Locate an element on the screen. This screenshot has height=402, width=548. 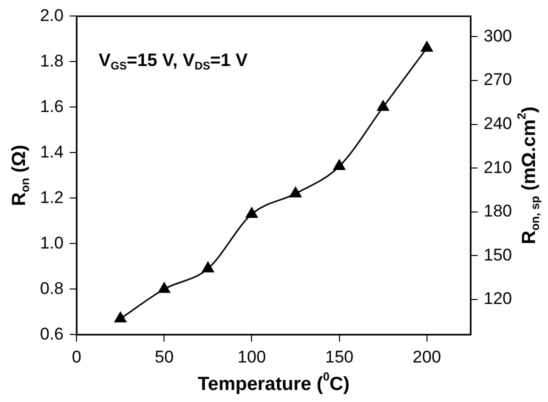
y-tick-label: 0.8 is located at coordinates (52, 288).